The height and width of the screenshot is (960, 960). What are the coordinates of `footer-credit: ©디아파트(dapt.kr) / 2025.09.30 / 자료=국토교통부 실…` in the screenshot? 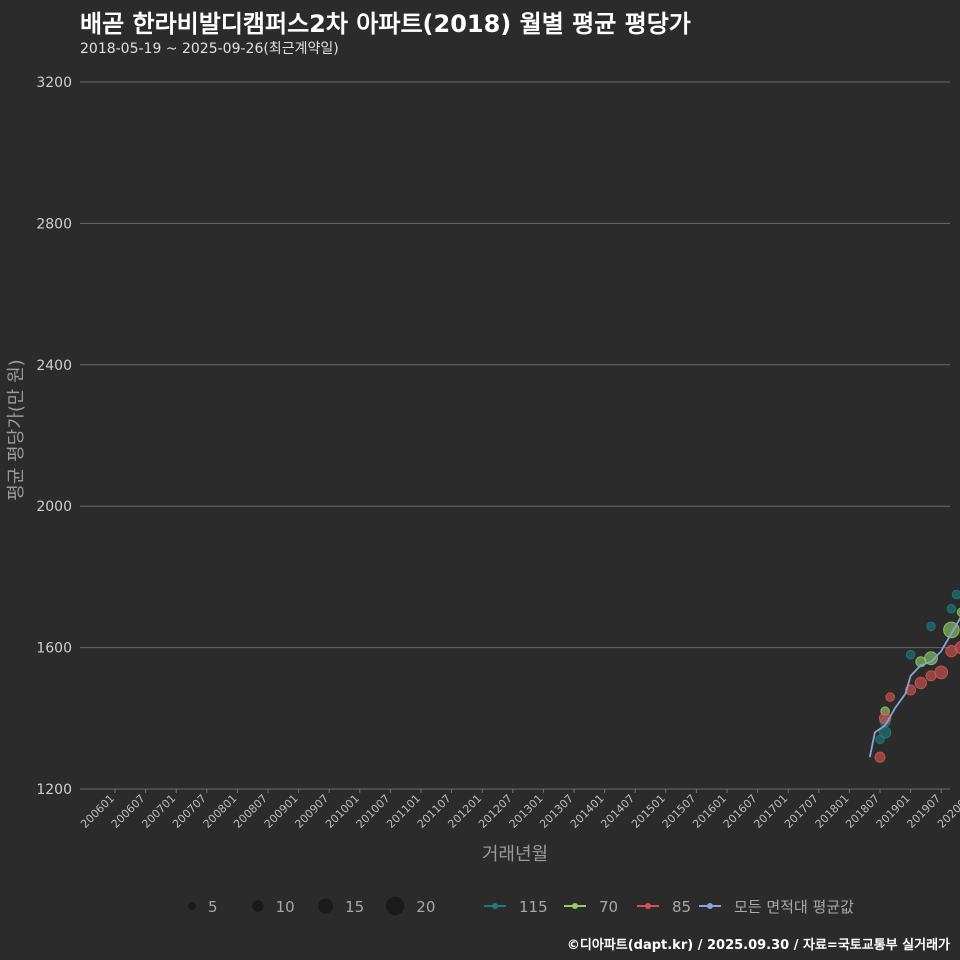 It's located at (758, 945).